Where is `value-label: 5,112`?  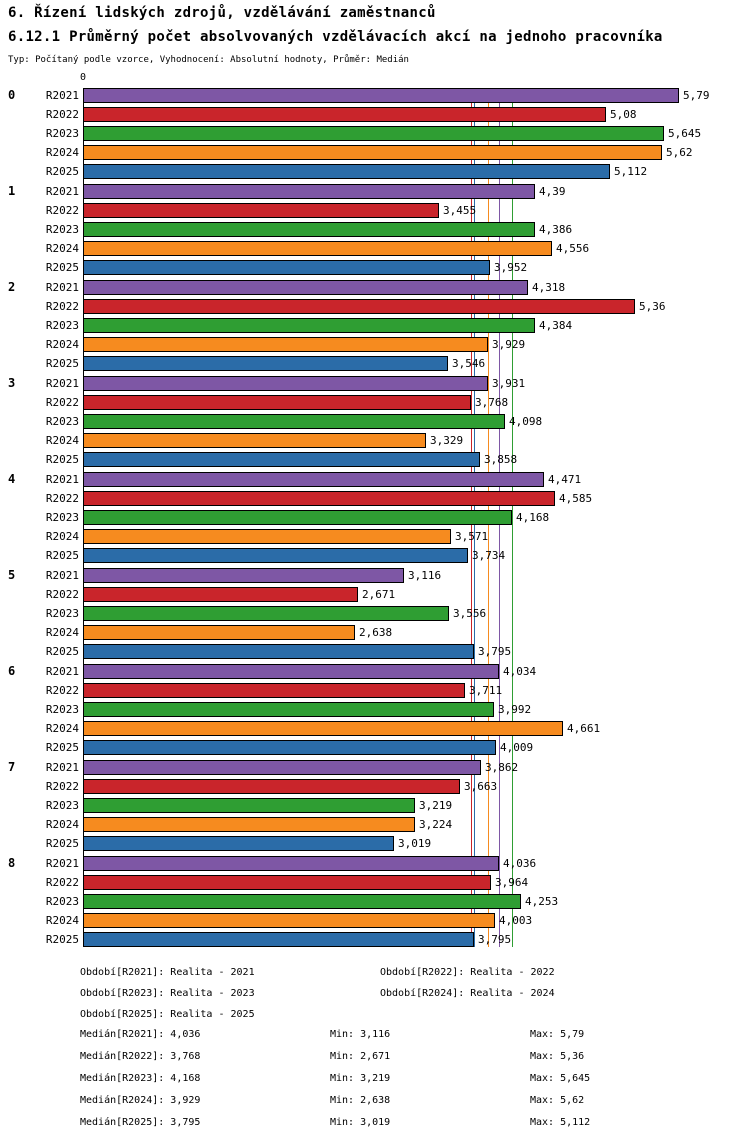
value-label: 5,112 is located at coordinates (631, 171).